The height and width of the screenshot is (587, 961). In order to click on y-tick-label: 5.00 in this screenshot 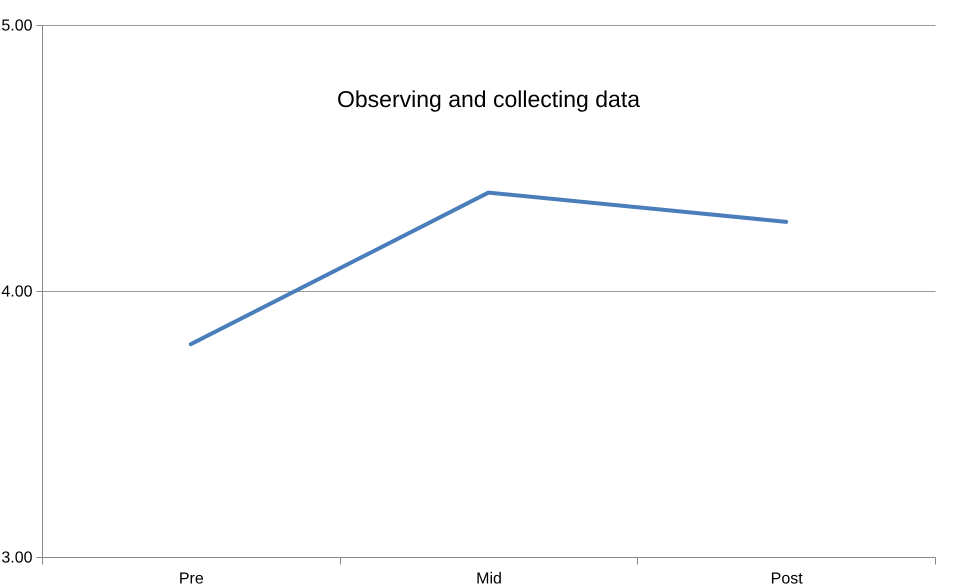, I will do `click(17, 26)`.